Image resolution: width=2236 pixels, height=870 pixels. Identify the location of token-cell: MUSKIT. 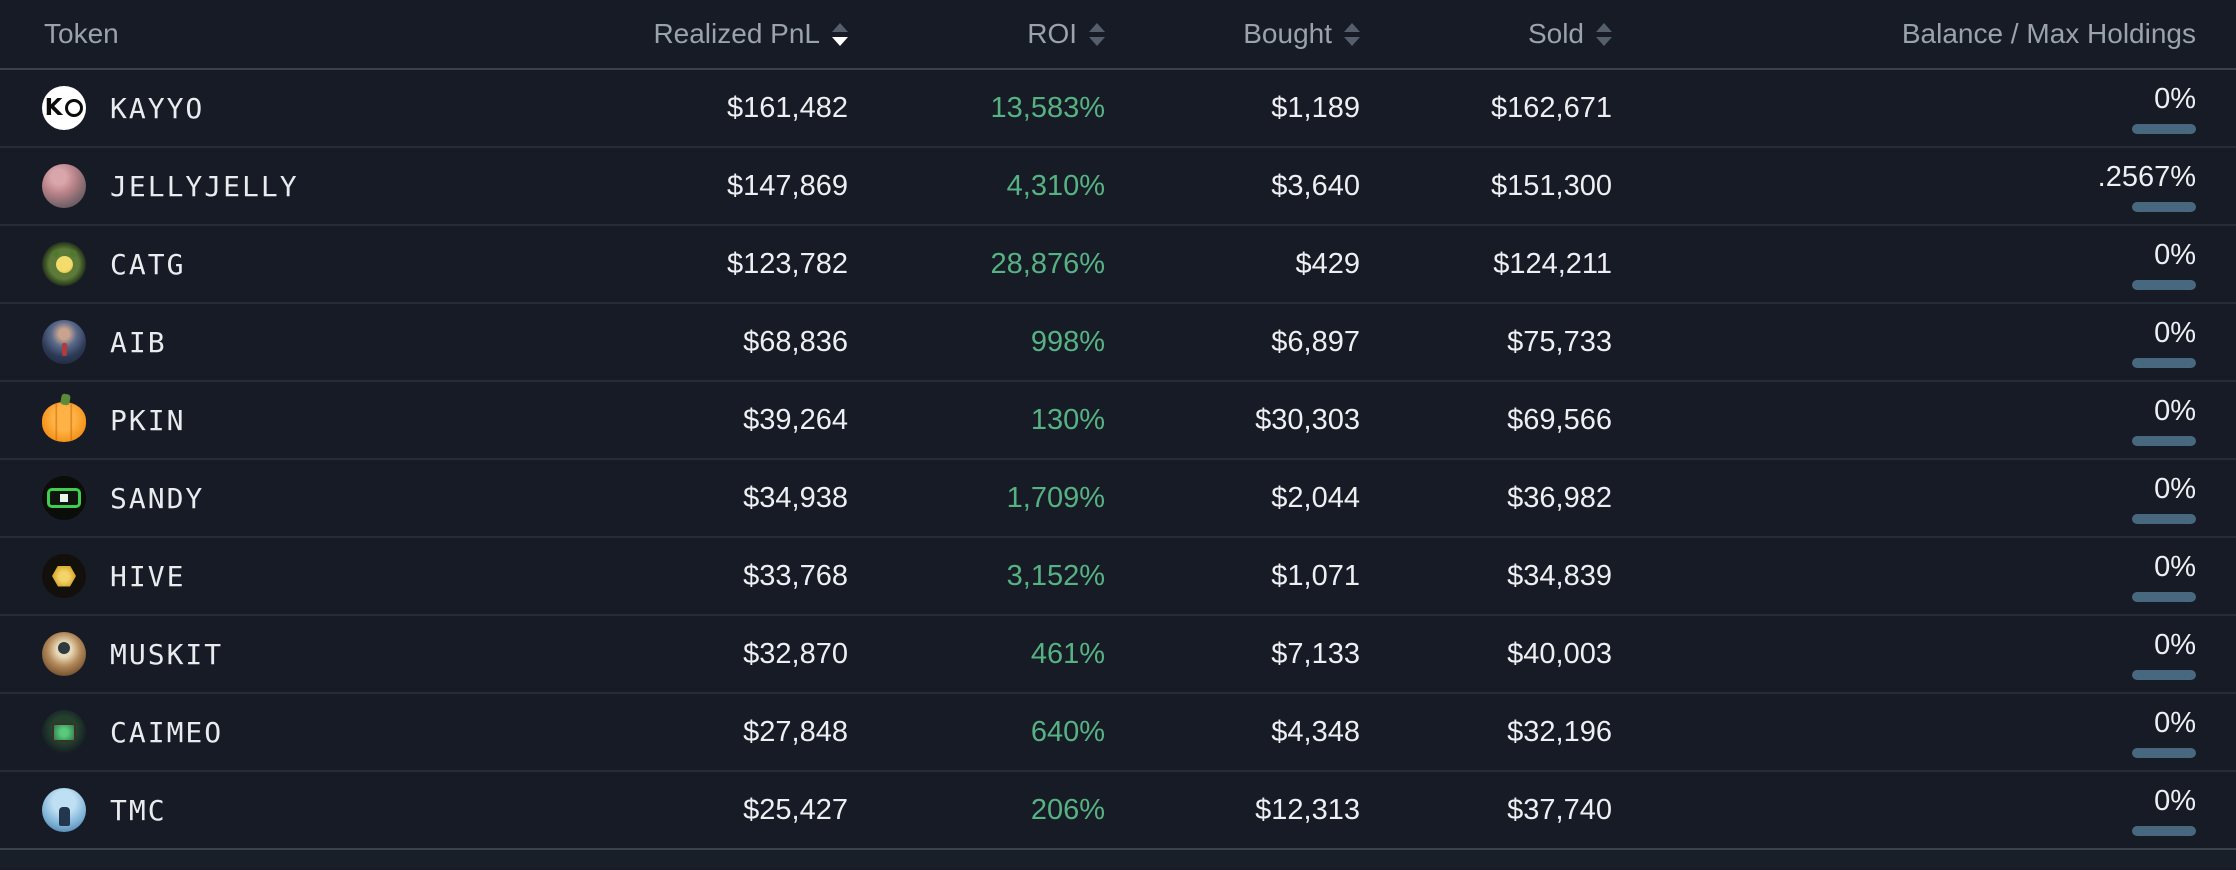
(325, 654).